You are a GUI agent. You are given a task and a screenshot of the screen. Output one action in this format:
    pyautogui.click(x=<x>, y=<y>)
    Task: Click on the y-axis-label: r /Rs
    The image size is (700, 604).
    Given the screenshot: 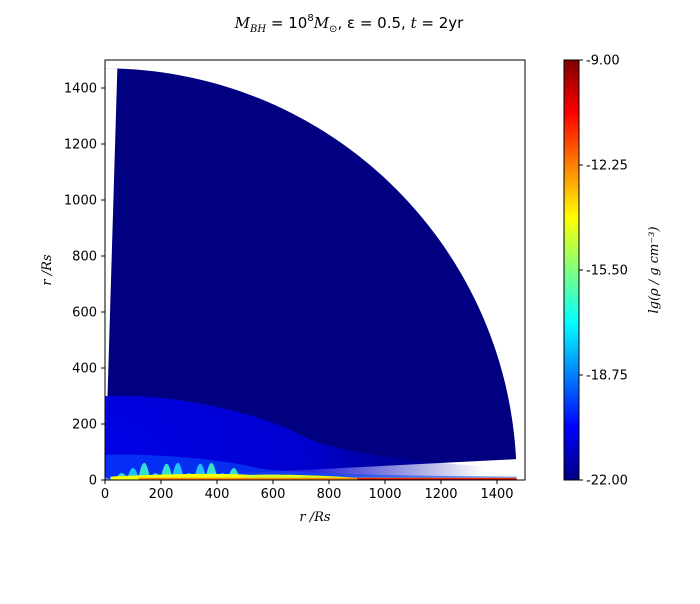 What is the action you would take?
    pyautogui.click(x=47, y=270)
    